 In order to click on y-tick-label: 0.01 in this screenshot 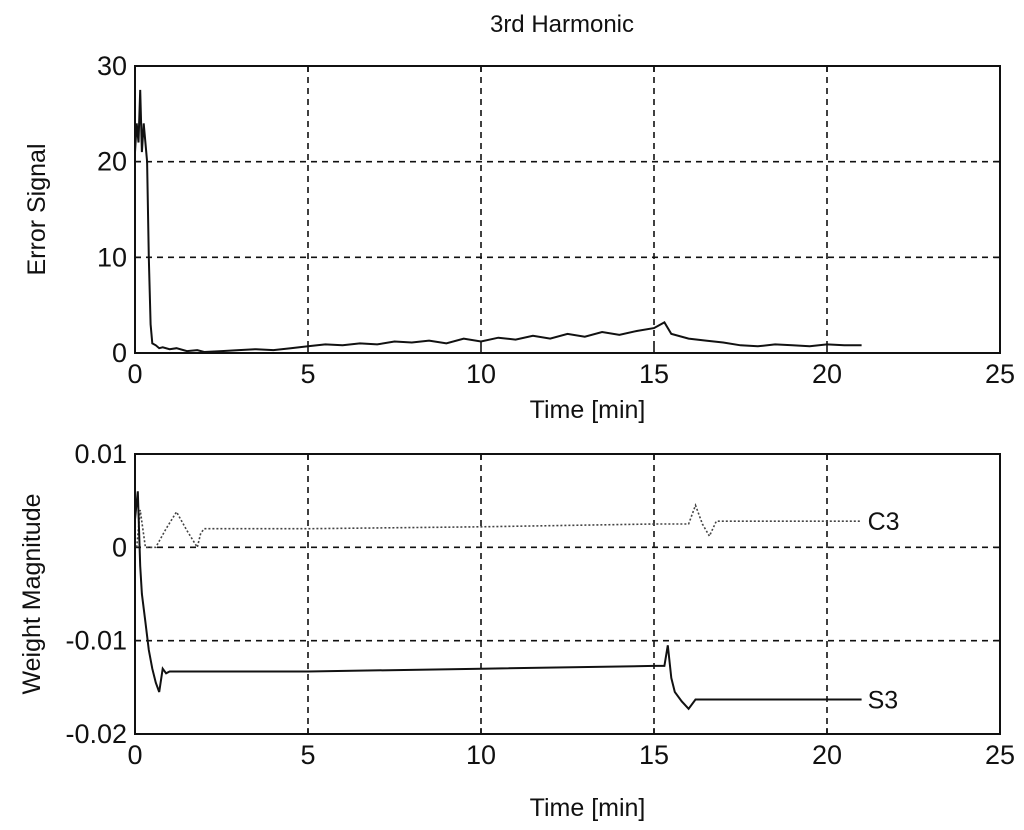, I will do `click(100, 454)`.